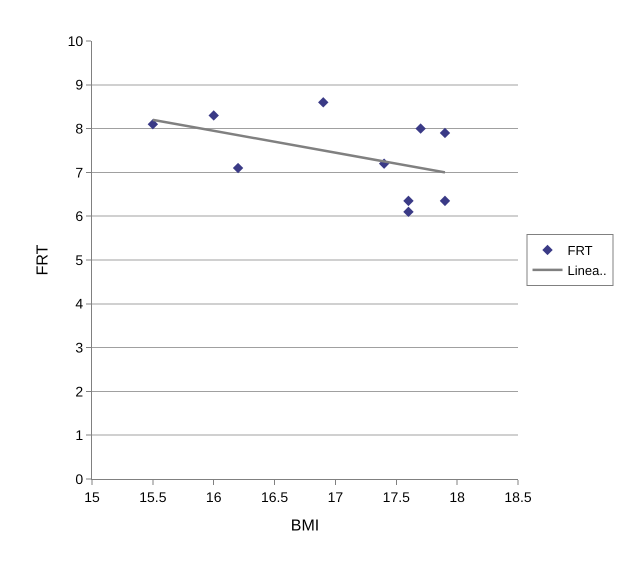  Describe the element at coordinates (79, 128) in the screenshot. I see `y-tick-label: 8` at that location.